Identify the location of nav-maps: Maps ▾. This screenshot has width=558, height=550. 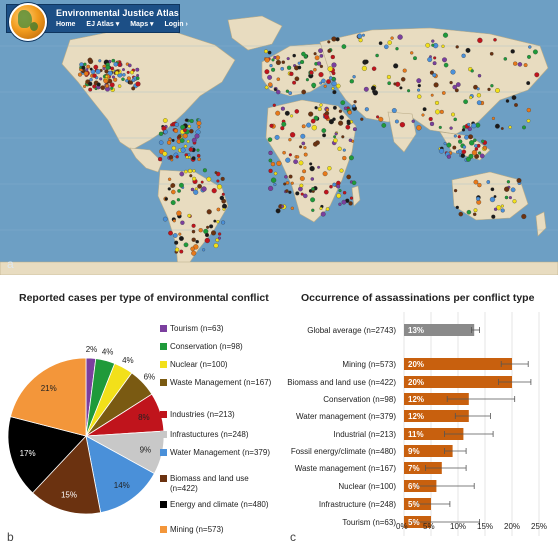
(142, 24).